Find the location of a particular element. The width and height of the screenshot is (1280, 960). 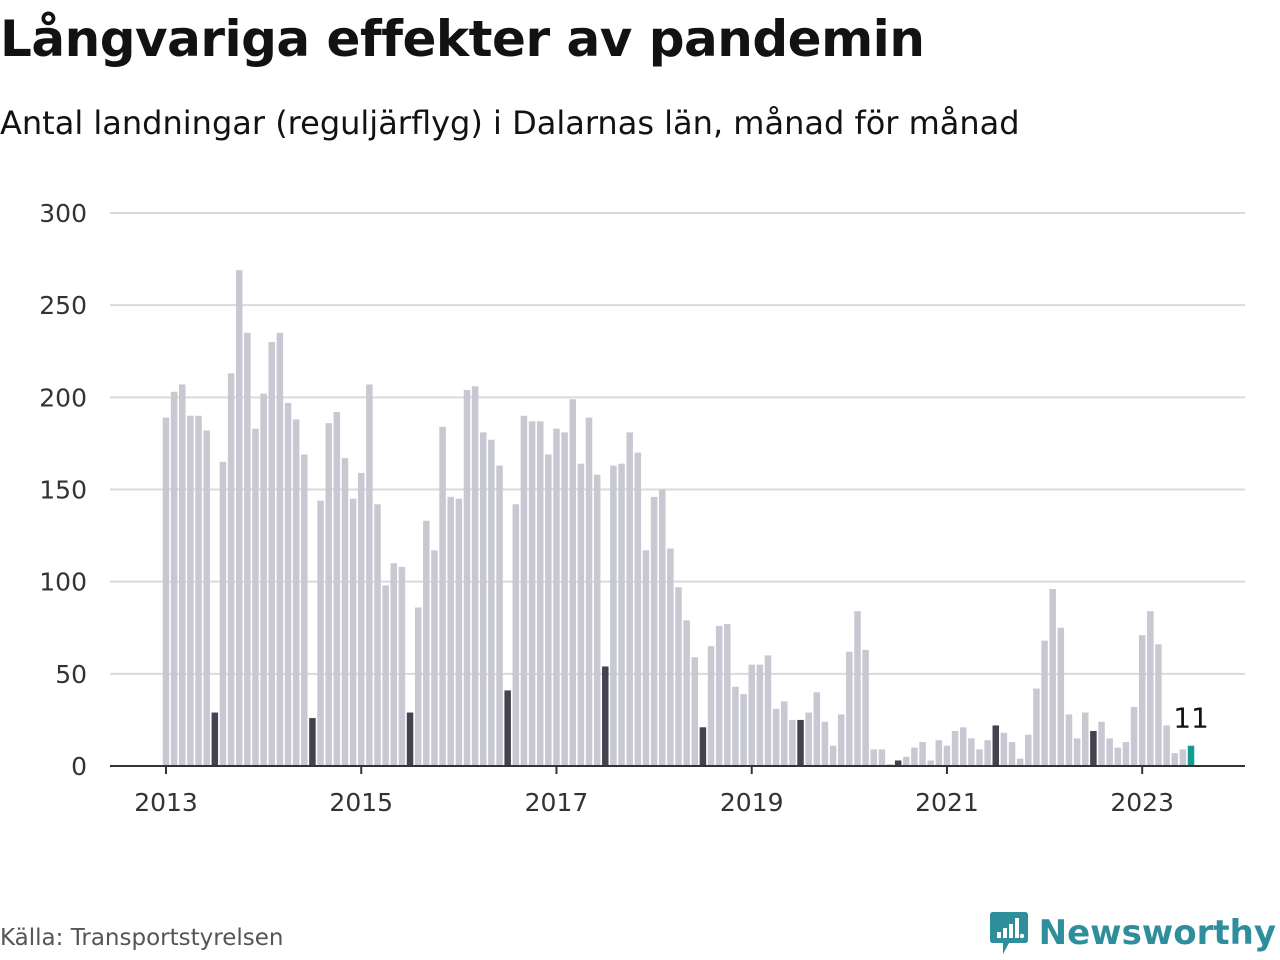

chart-title: Långvariga effekter av pandemin is located at coordinates (462, 39).